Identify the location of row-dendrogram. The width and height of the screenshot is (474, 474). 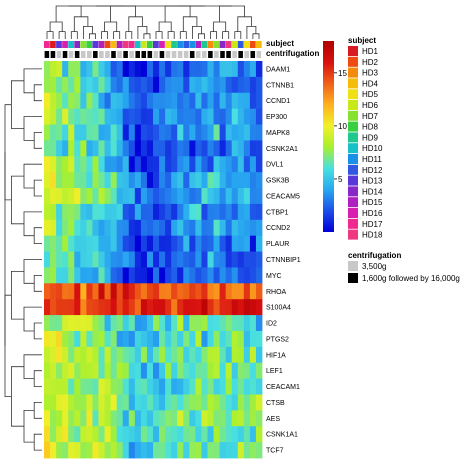
(23, 259).